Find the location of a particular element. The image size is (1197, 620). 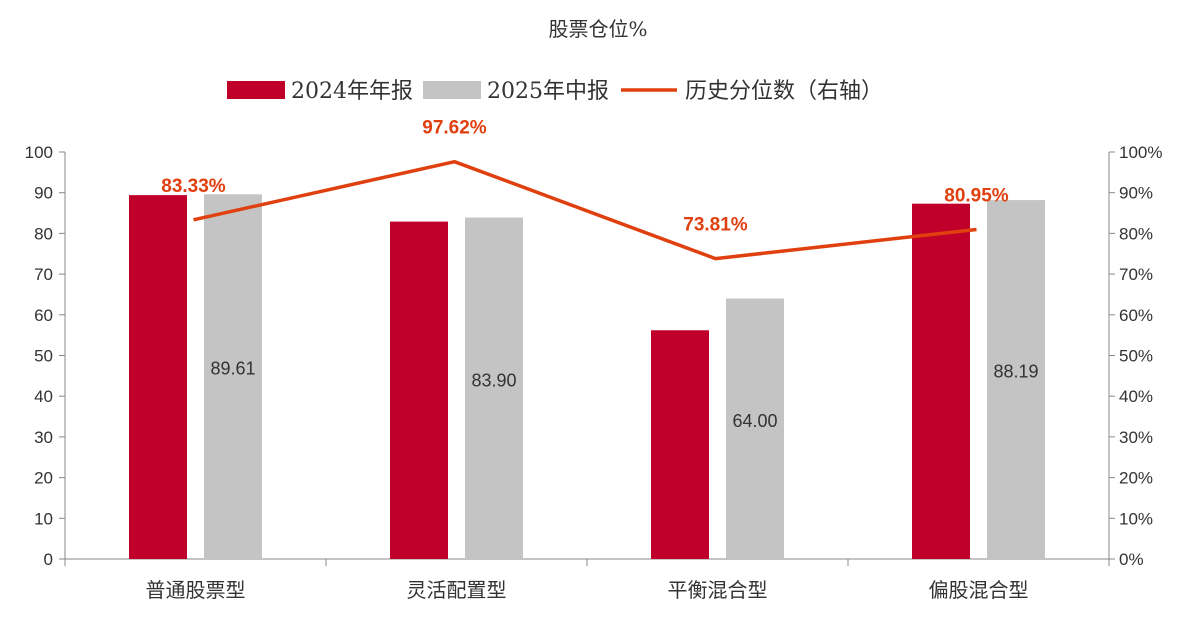

x-tick-label: 普通股票型 is located at coordinates (196, 590).